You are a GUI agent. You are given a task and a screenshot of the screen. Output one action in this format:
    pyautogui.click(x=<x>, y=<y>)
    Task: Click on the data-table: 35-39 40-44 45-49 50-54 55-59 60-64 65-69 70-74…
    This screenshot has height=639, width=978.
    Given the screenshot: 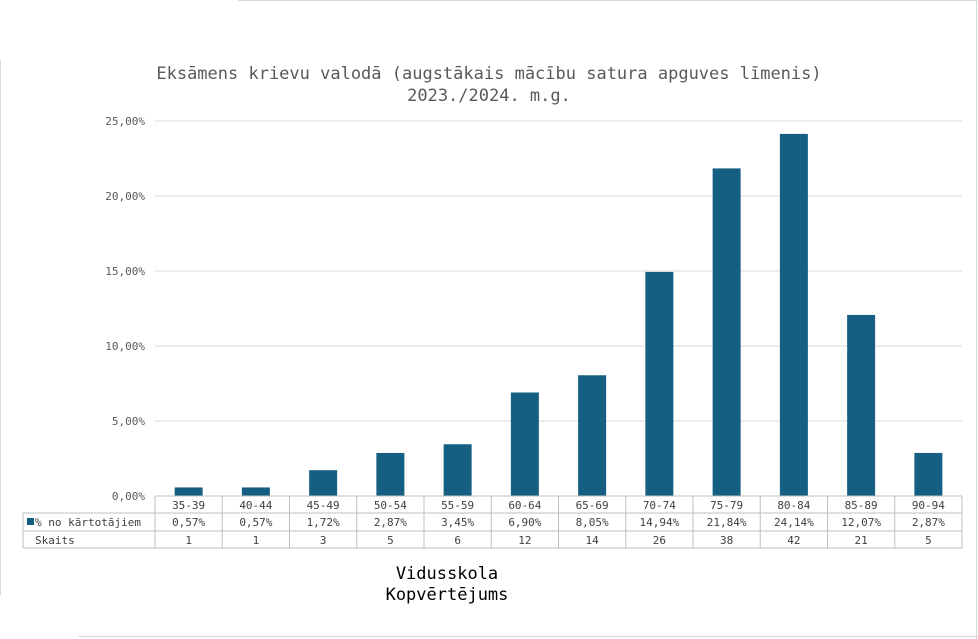 What is the action you would take?
    pyautogui.click(x=492, y=522)
    